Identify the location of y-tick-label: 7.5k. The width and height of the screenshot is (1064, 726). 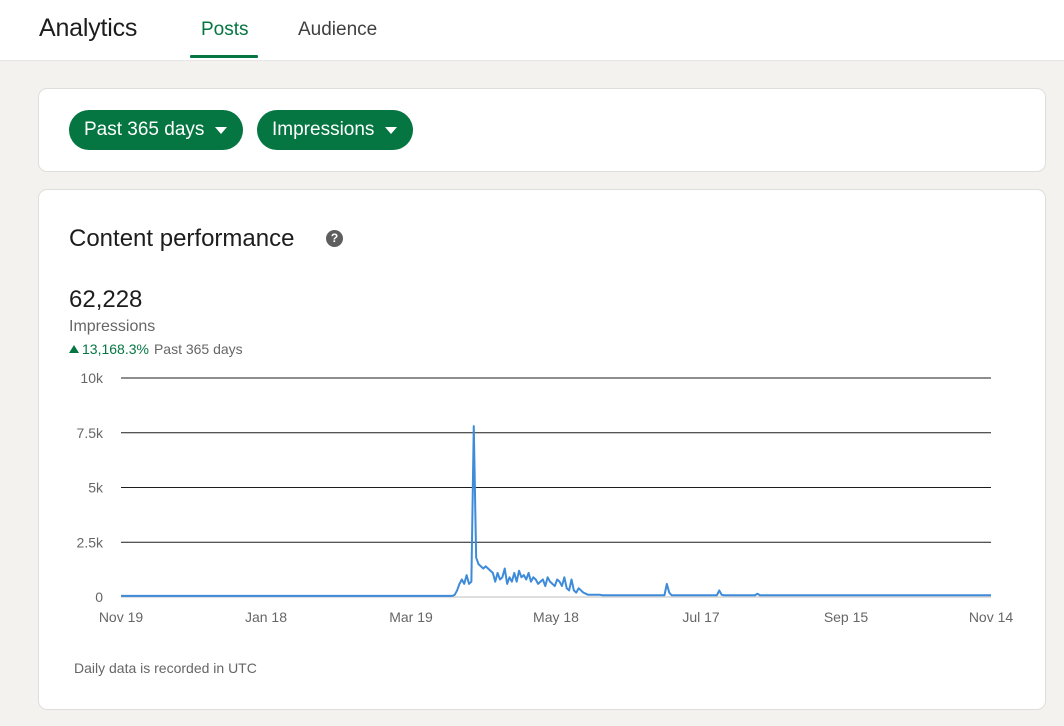
(90, 433).